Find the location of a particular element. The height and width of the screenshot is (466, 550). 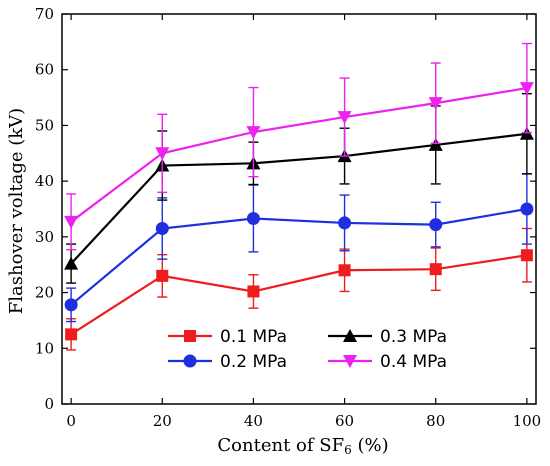

y-tick-label: 50 is located at coordinates (44, 125).